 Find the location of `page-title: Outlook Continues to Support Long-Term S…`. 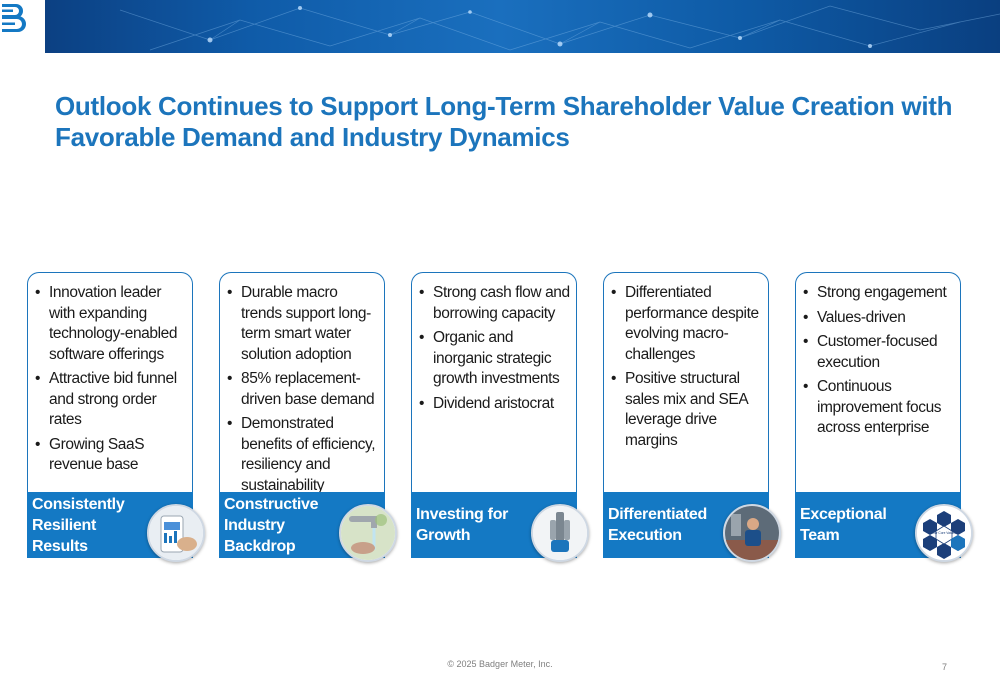

page-title: Outlook Continues to Support Long-Term S… is located at coordinates (504, 121).